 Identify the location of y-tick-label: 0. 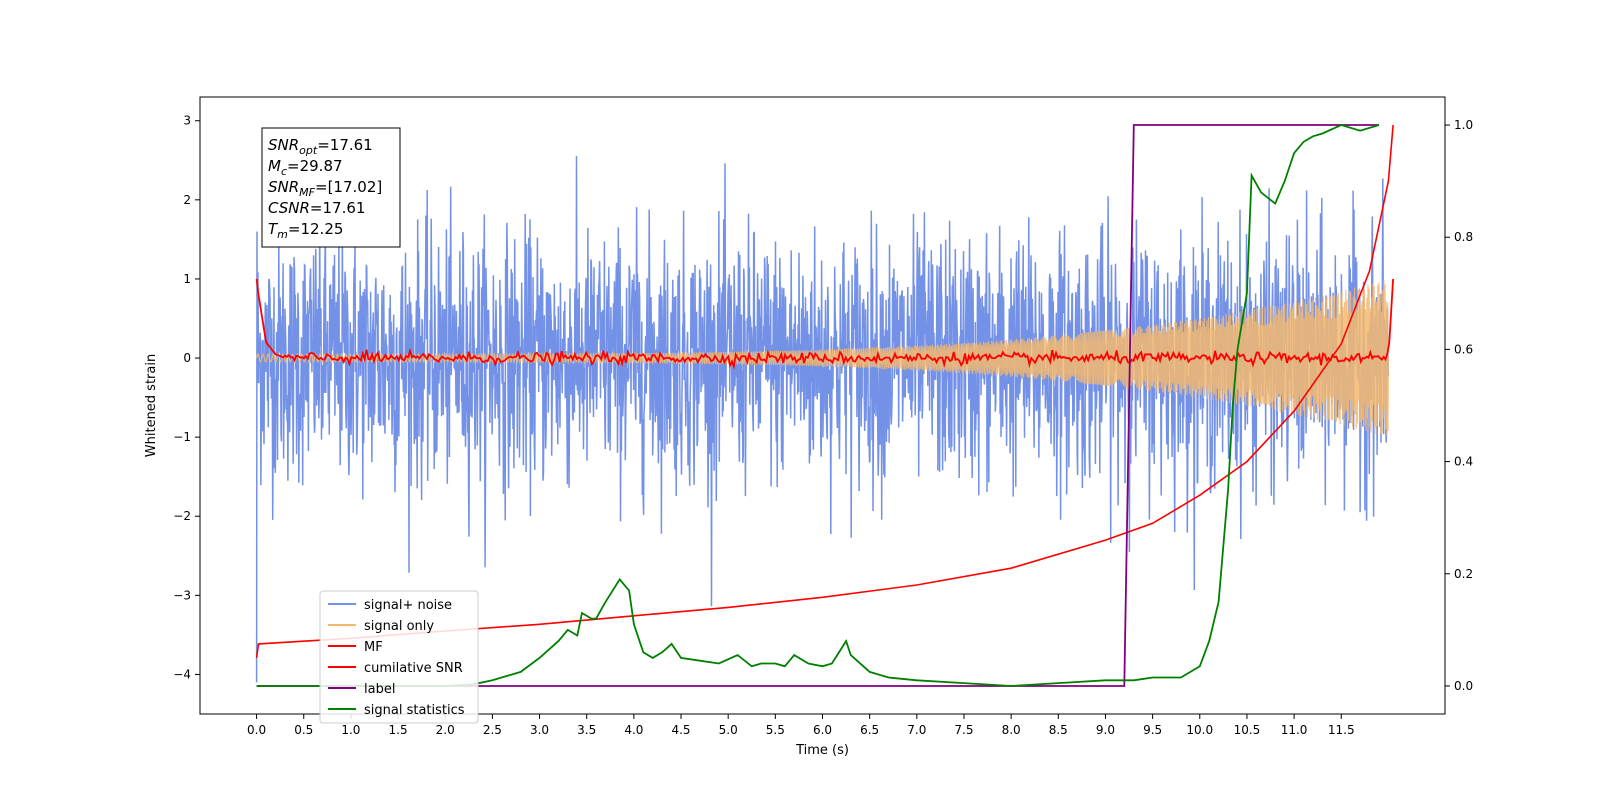
(187, 358).